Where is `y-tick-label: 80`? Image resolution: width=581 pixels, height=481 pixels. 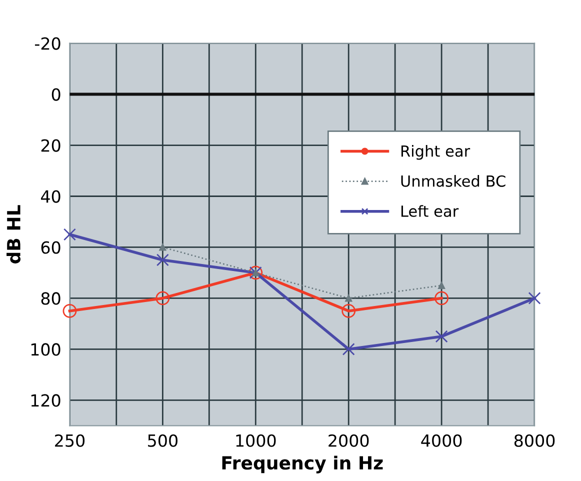
y-tick-label: 80 is located at coordinates (50, 298).